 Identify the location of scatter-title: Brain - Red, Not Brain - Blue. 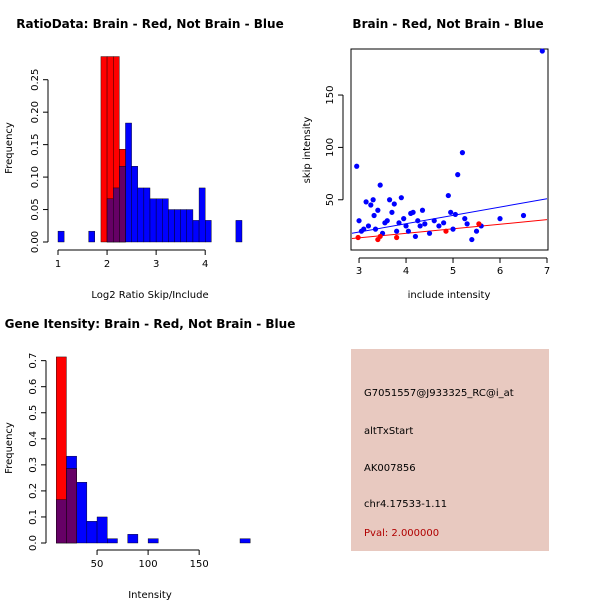
(447, 24).